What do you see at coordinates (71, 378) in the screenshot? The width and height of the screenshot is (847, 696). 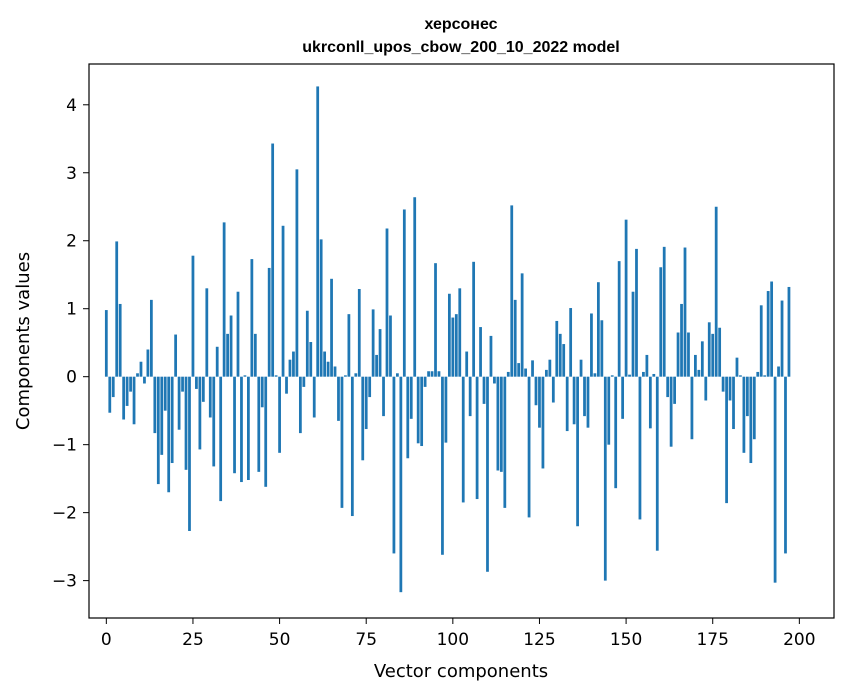 I see `y-tick-label: 0` at bounding box center [71, 378].